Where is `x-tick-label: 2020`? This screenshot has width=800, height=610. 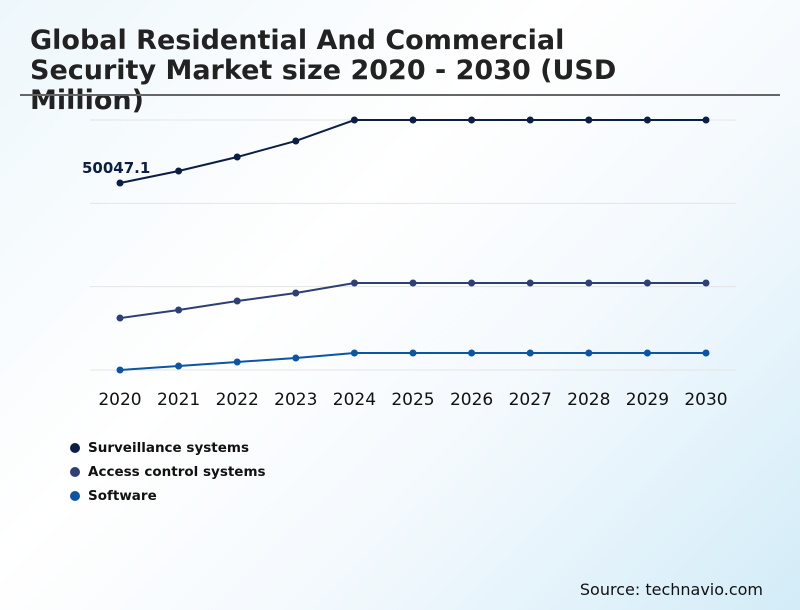
x-tick-label: 2020 is located at coordinates (119, 400).